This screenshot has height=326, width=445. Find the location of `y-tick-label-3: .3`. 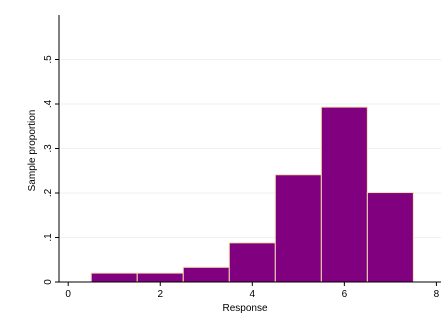

y-tick-label-3: .3 is located at coordinates (48, 148).